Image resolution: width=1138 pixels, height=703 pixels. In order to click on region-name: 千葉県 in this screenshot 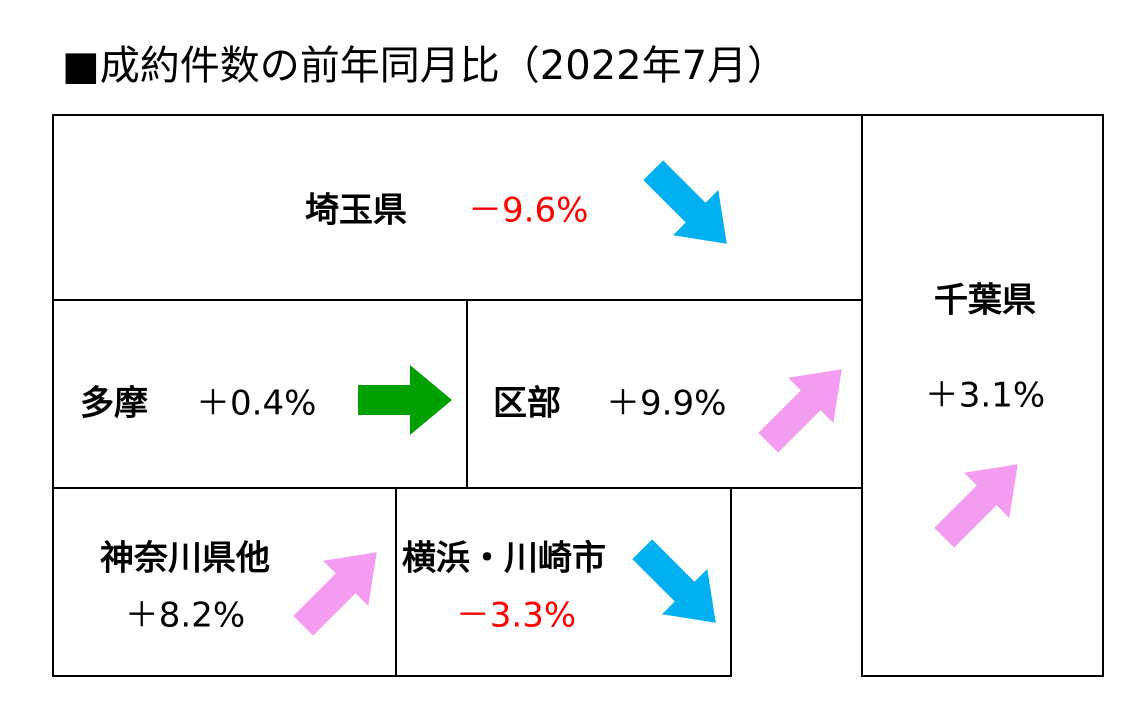, I will do `click(985, 301)`.